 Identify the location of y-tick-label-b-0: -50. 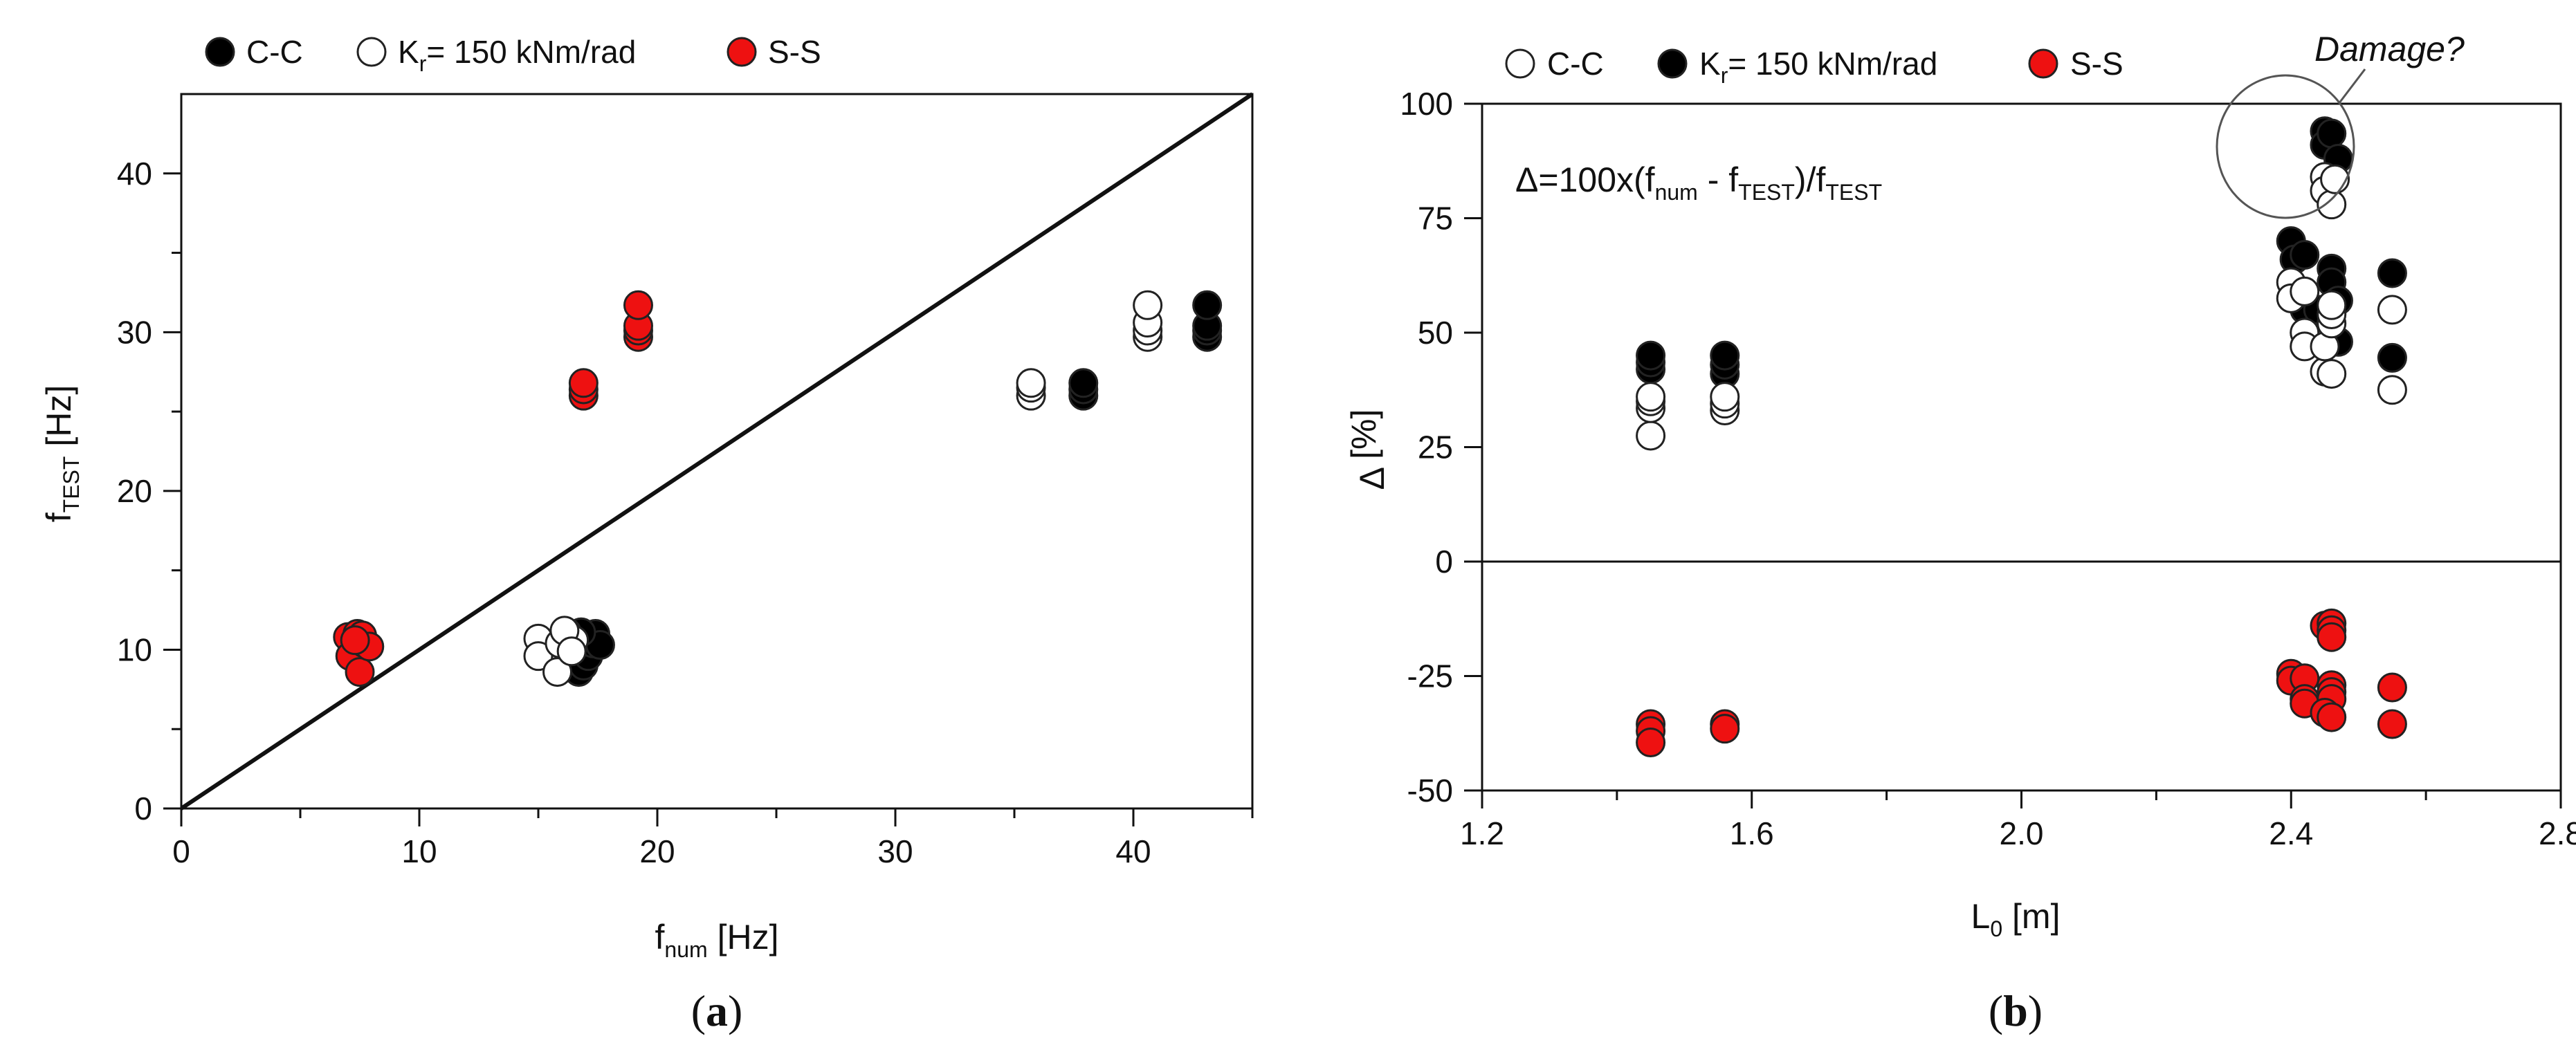
(1430, 790).